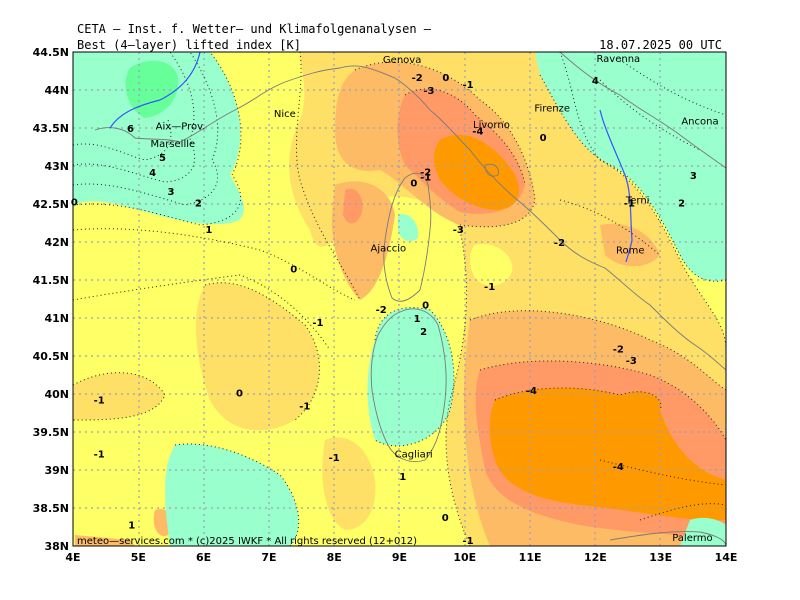 The width and height of the screenshot is (800, 600). I want to click on lat-tick-label: 42.5N, so click(51, 204).